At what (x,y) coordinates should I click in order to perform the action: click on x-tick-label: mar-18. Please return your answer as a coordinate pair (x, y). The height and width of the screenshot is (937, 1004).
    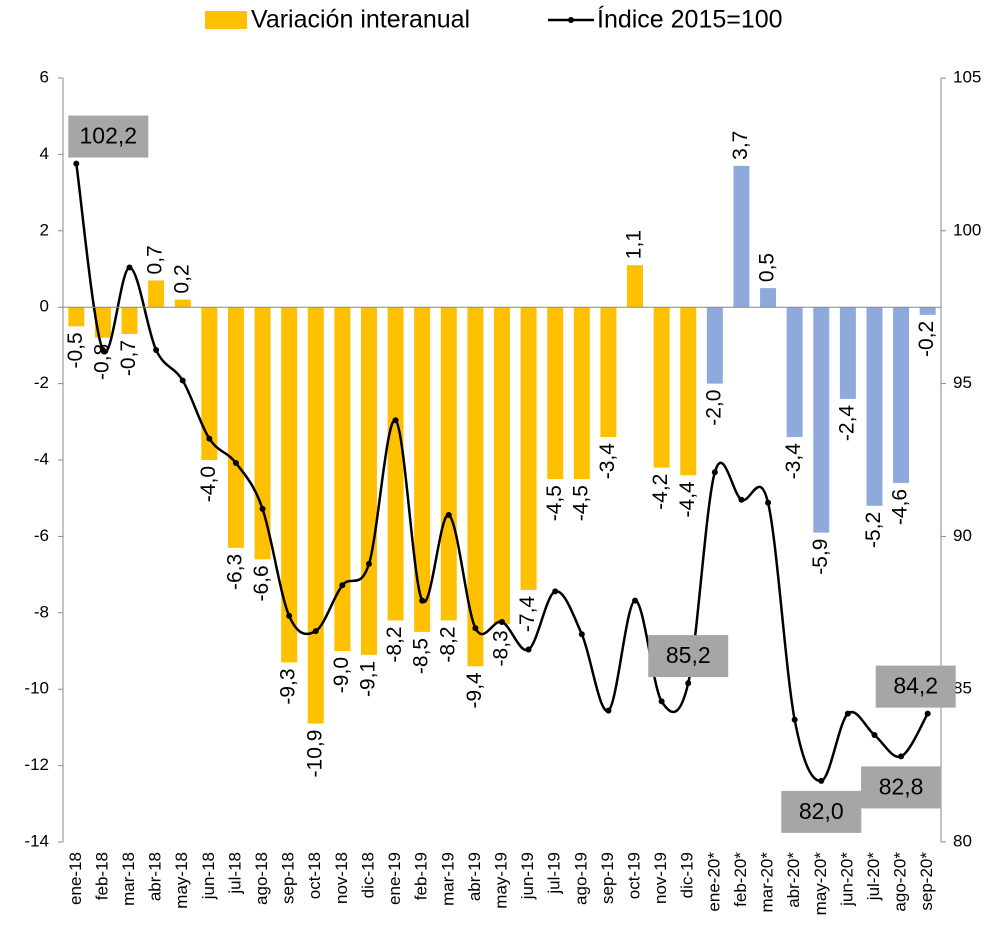
    Looking at the image, I should click on (128, 879).